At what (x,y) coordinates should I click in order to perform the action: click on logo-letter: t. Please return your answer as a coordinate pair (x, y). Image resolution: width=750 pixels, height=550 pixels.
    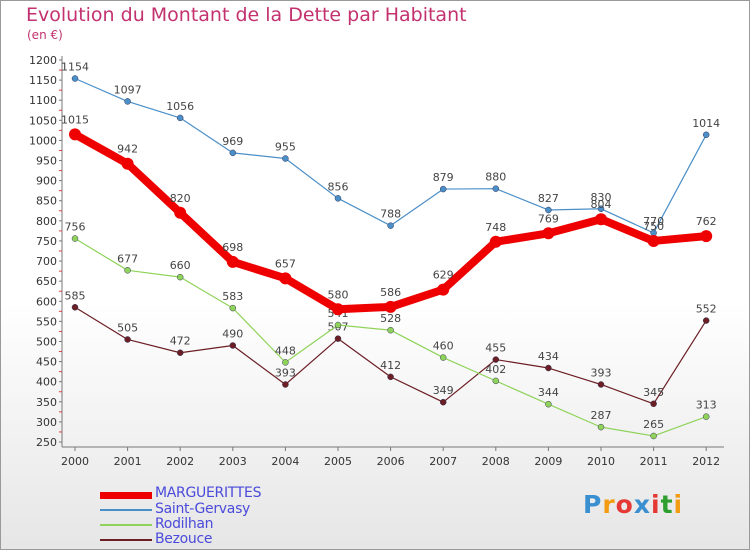
    Looking at the image, I should click on (667, 504).